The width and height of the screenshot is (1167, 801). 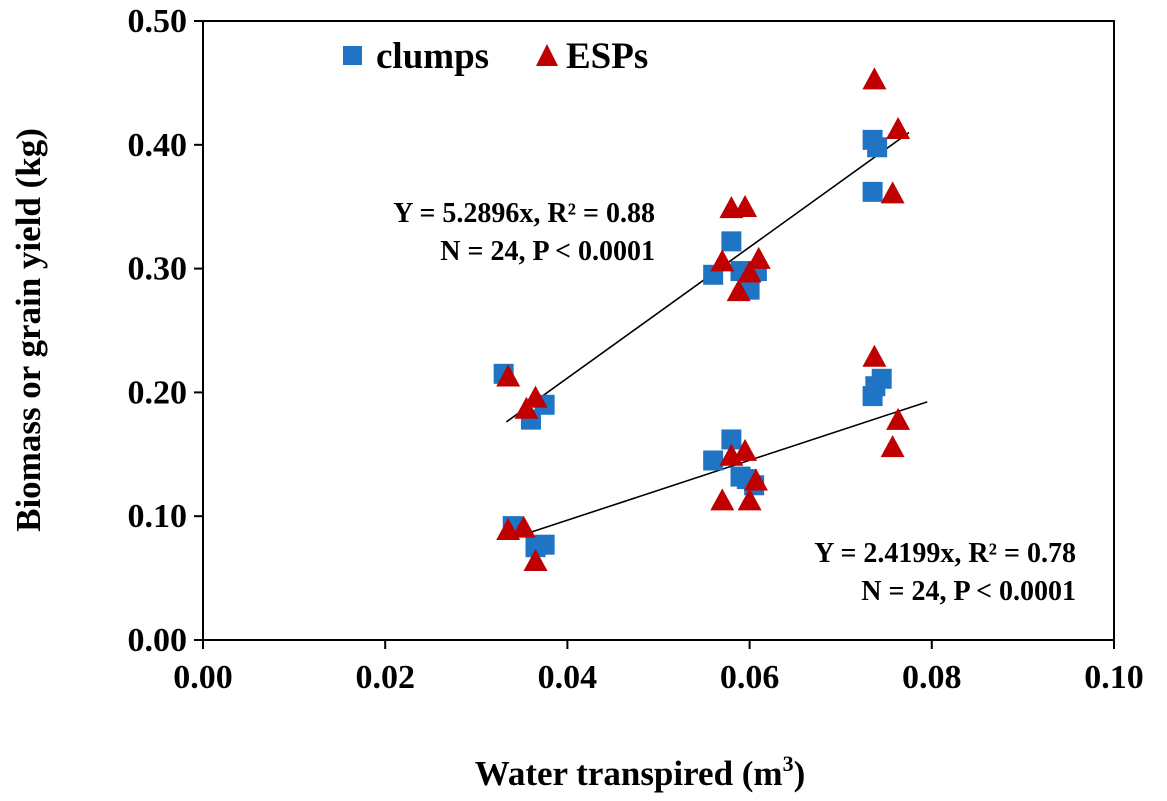 What do you see at coordinates (547, 55) in the screenshot?
I see `legend-marker-esps` at bounding box center [547, 55].